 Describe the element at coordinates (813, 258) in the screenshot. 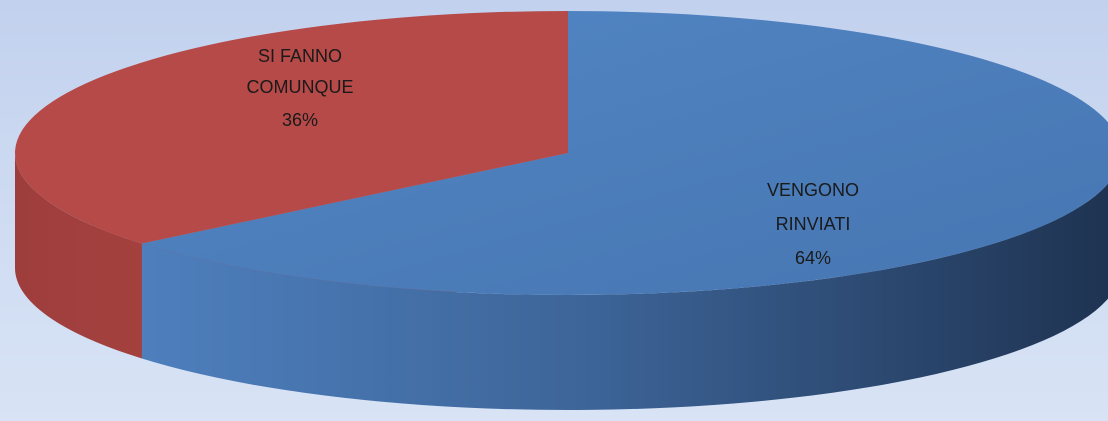

I see `label-vengono-percent: 64%` at that location.